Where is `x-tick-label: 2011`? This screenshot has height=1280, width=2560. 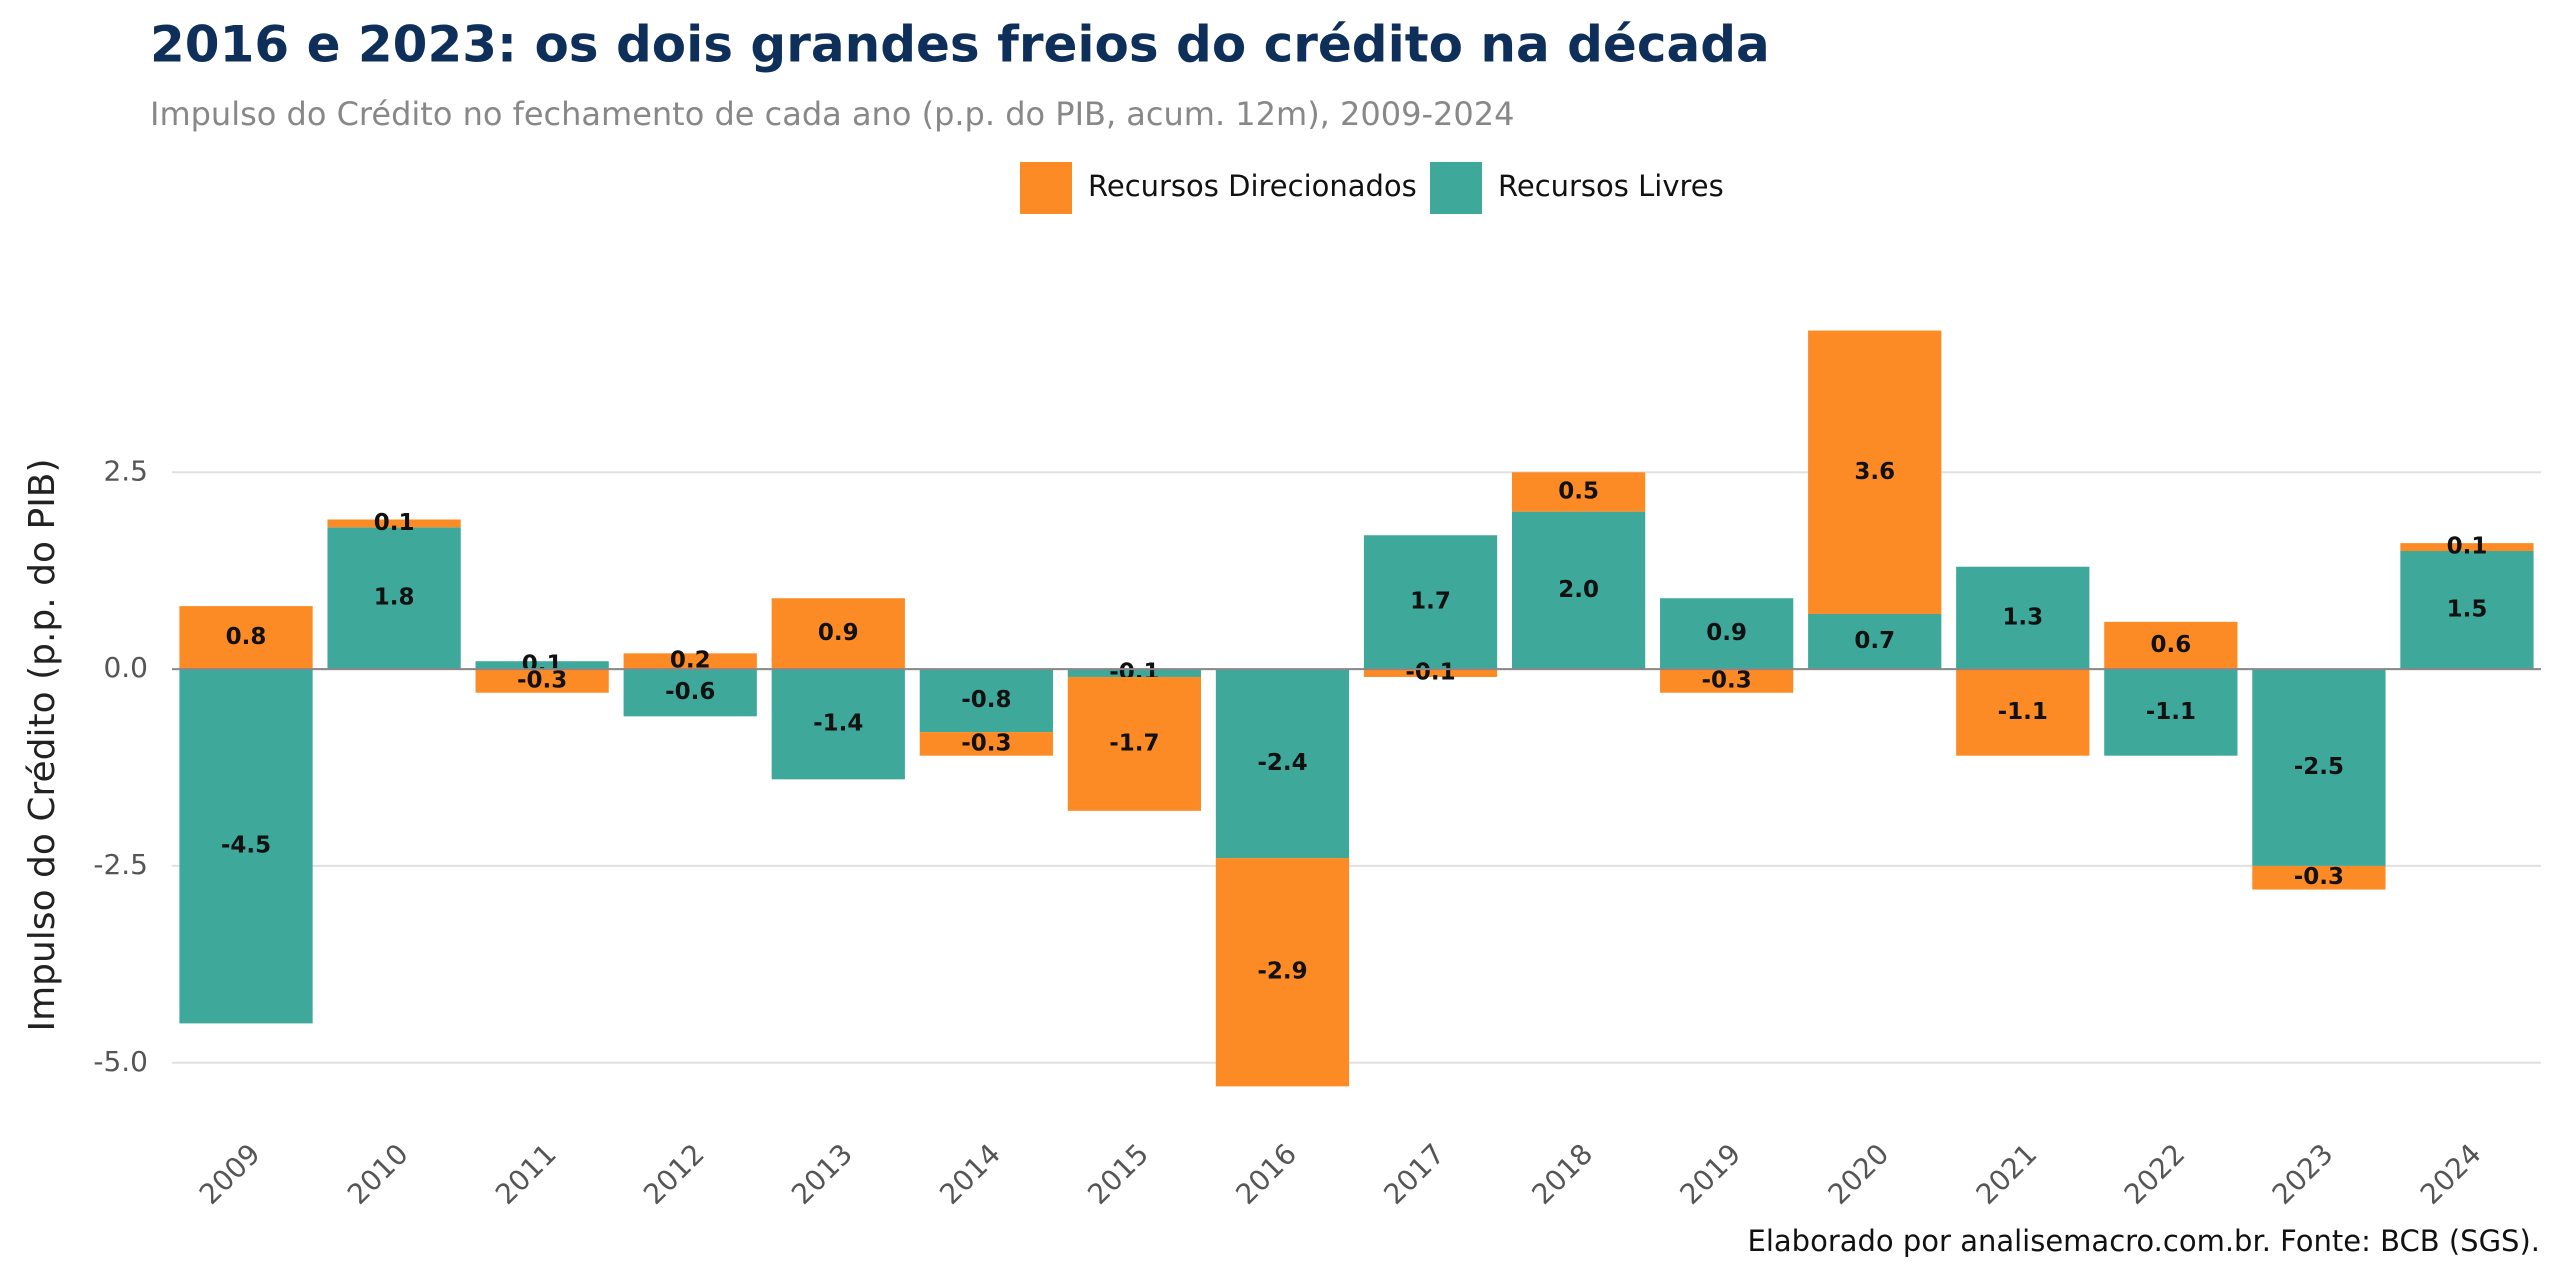 x-tick-label: 2011 is located at coordinates (526, 1174).